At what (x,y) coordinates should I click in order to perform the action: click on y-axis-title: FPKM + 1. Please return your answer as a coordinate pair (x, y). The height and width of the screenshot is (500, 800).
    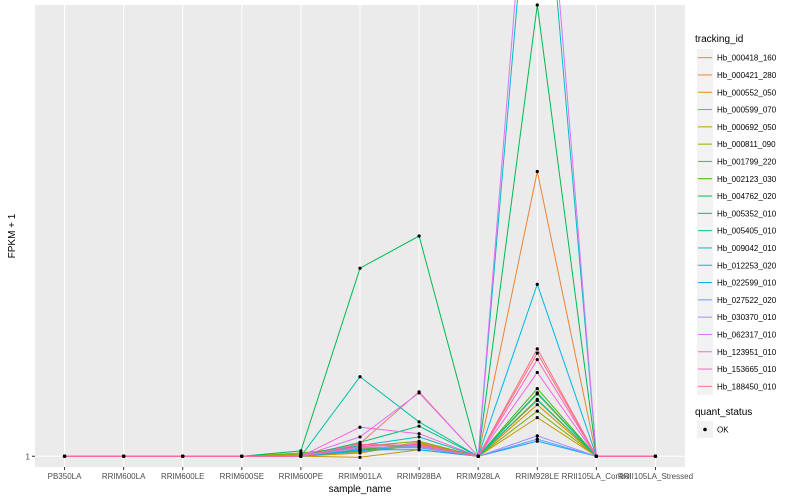
    Looking at the image, I should click on (12, 235).